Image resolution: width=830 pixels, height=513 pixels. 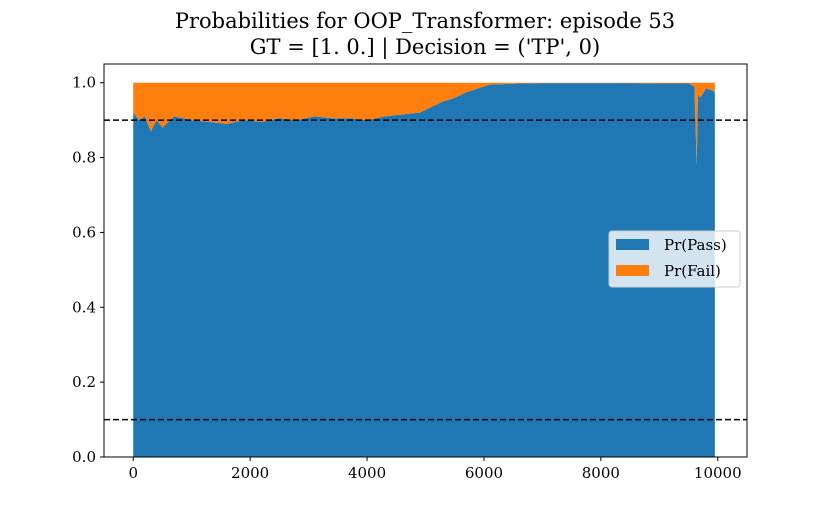 I want to click on legend-swatch-pass, so click(x=632, y=244).